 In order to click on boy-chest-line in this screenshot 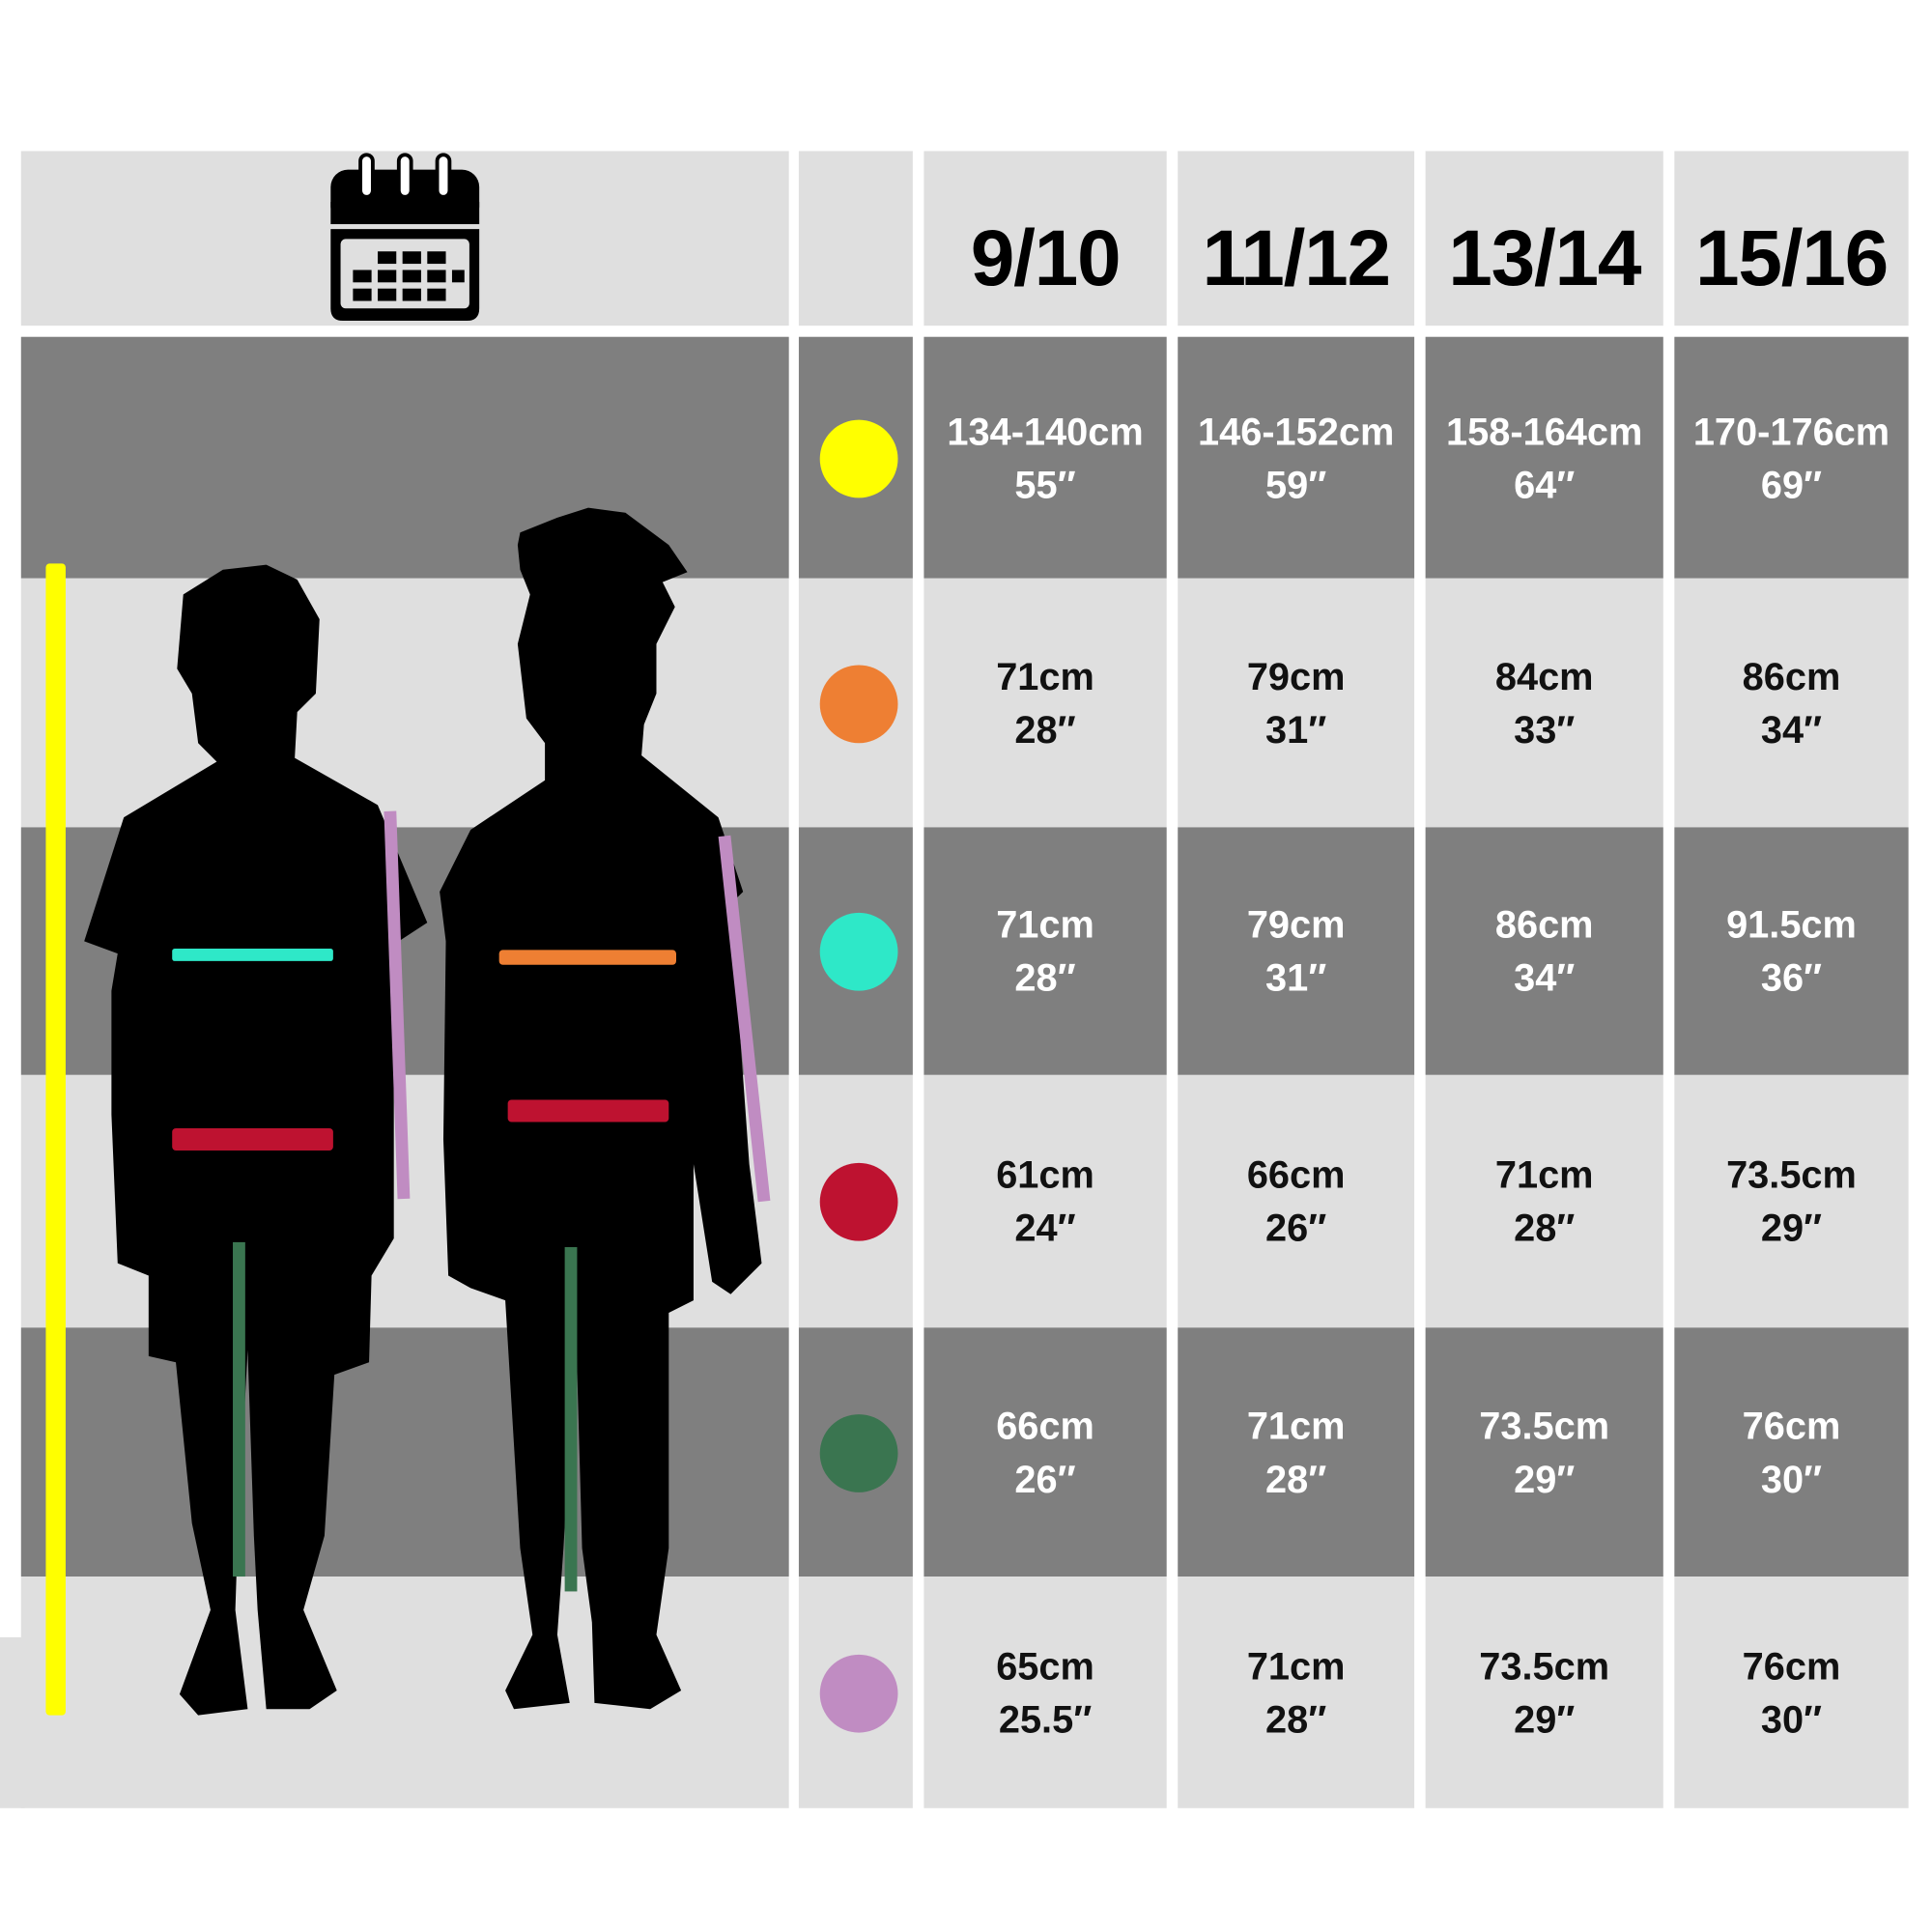, I will do `click(252, 955)`.